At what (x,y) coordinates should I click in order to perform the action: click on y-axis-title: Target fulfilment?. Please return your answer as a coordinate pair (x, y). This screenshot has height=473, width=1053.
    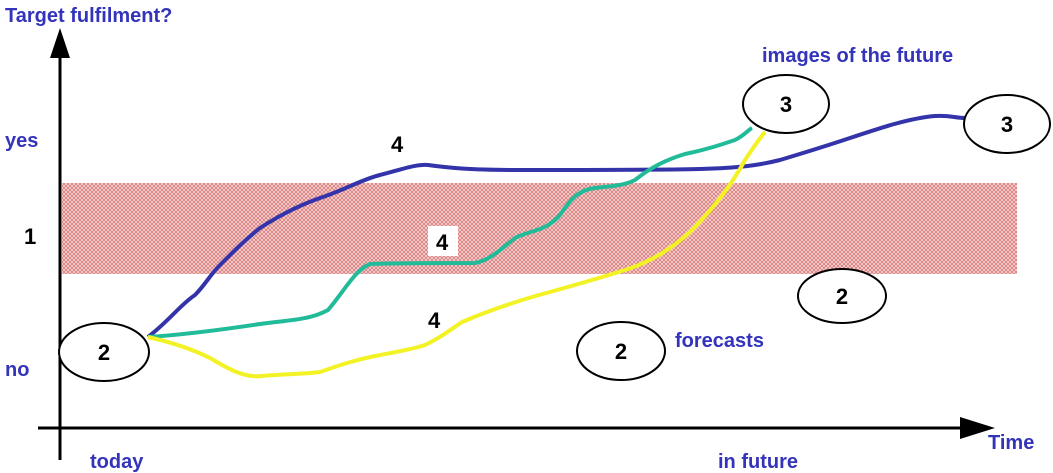
    Looking at the image, I should click on (88, 16).